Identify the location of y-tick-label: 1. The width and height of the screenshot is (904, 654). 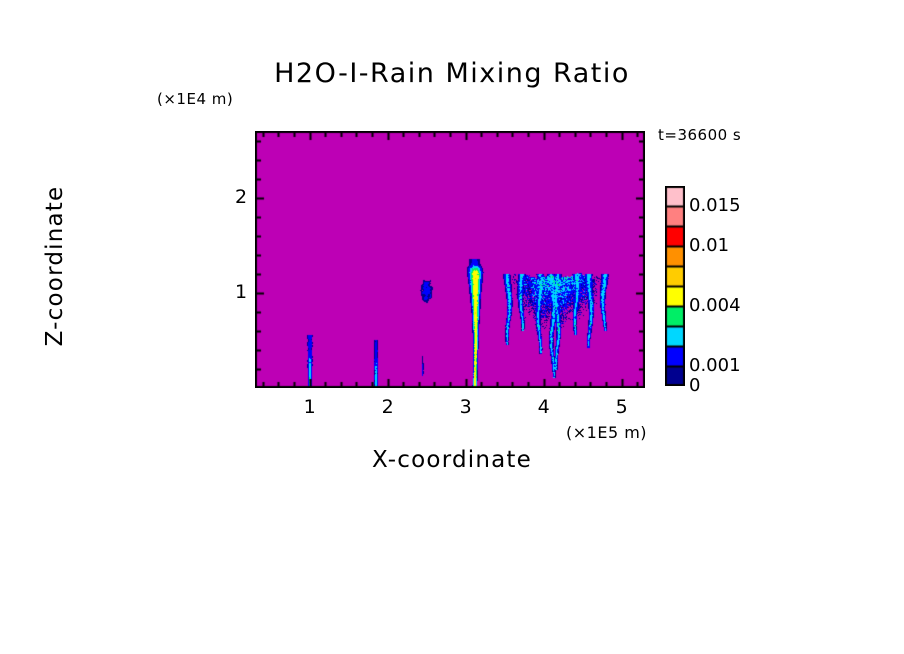
(241, 291).